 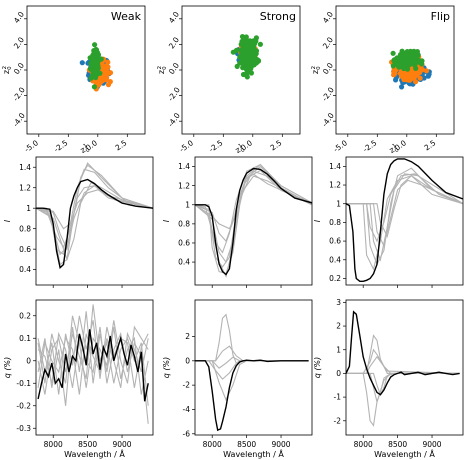 What do you see at coordinates (166, 367) in the screenshot?
I see `y-axis-label: q (%)` at bounding box center [166, 367].